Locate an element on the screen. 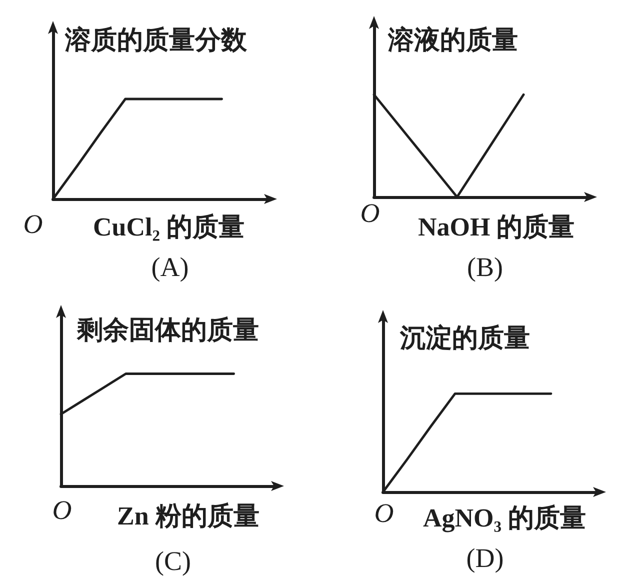 This screenshot has width=640, height=576. y-axis-title: 溶质的质量分数 is located at coordinates (156, 40).